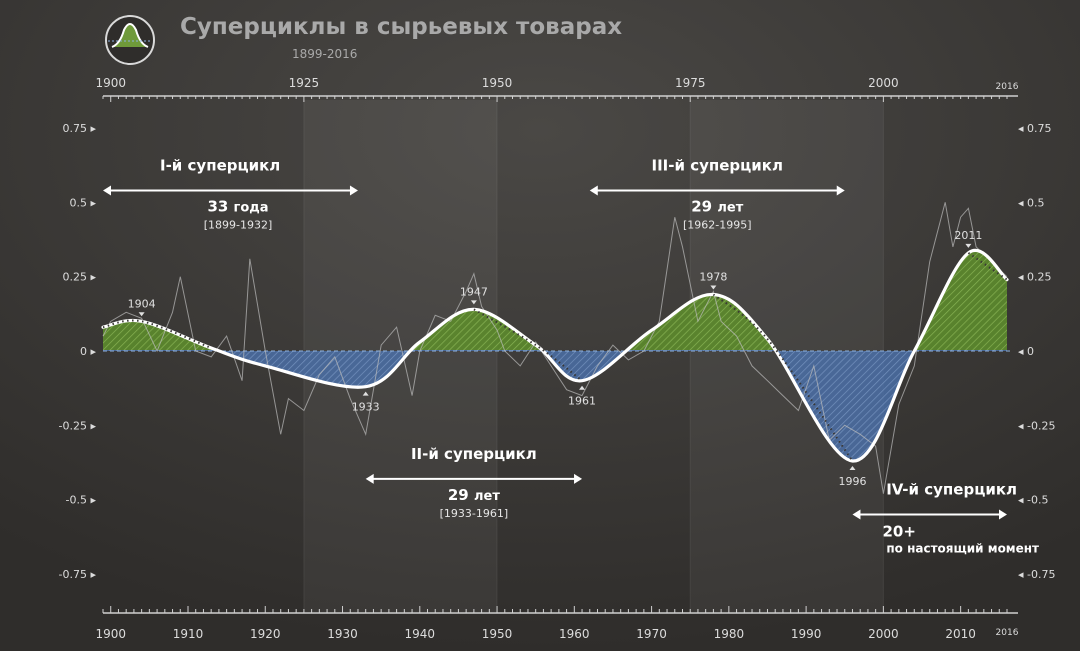 The width and height of the screenshot is (1080, 651). What do you see at coordinates (713, 277) in the screenshot?
I see `point-label: 1978` at bounding box center [713, 277].